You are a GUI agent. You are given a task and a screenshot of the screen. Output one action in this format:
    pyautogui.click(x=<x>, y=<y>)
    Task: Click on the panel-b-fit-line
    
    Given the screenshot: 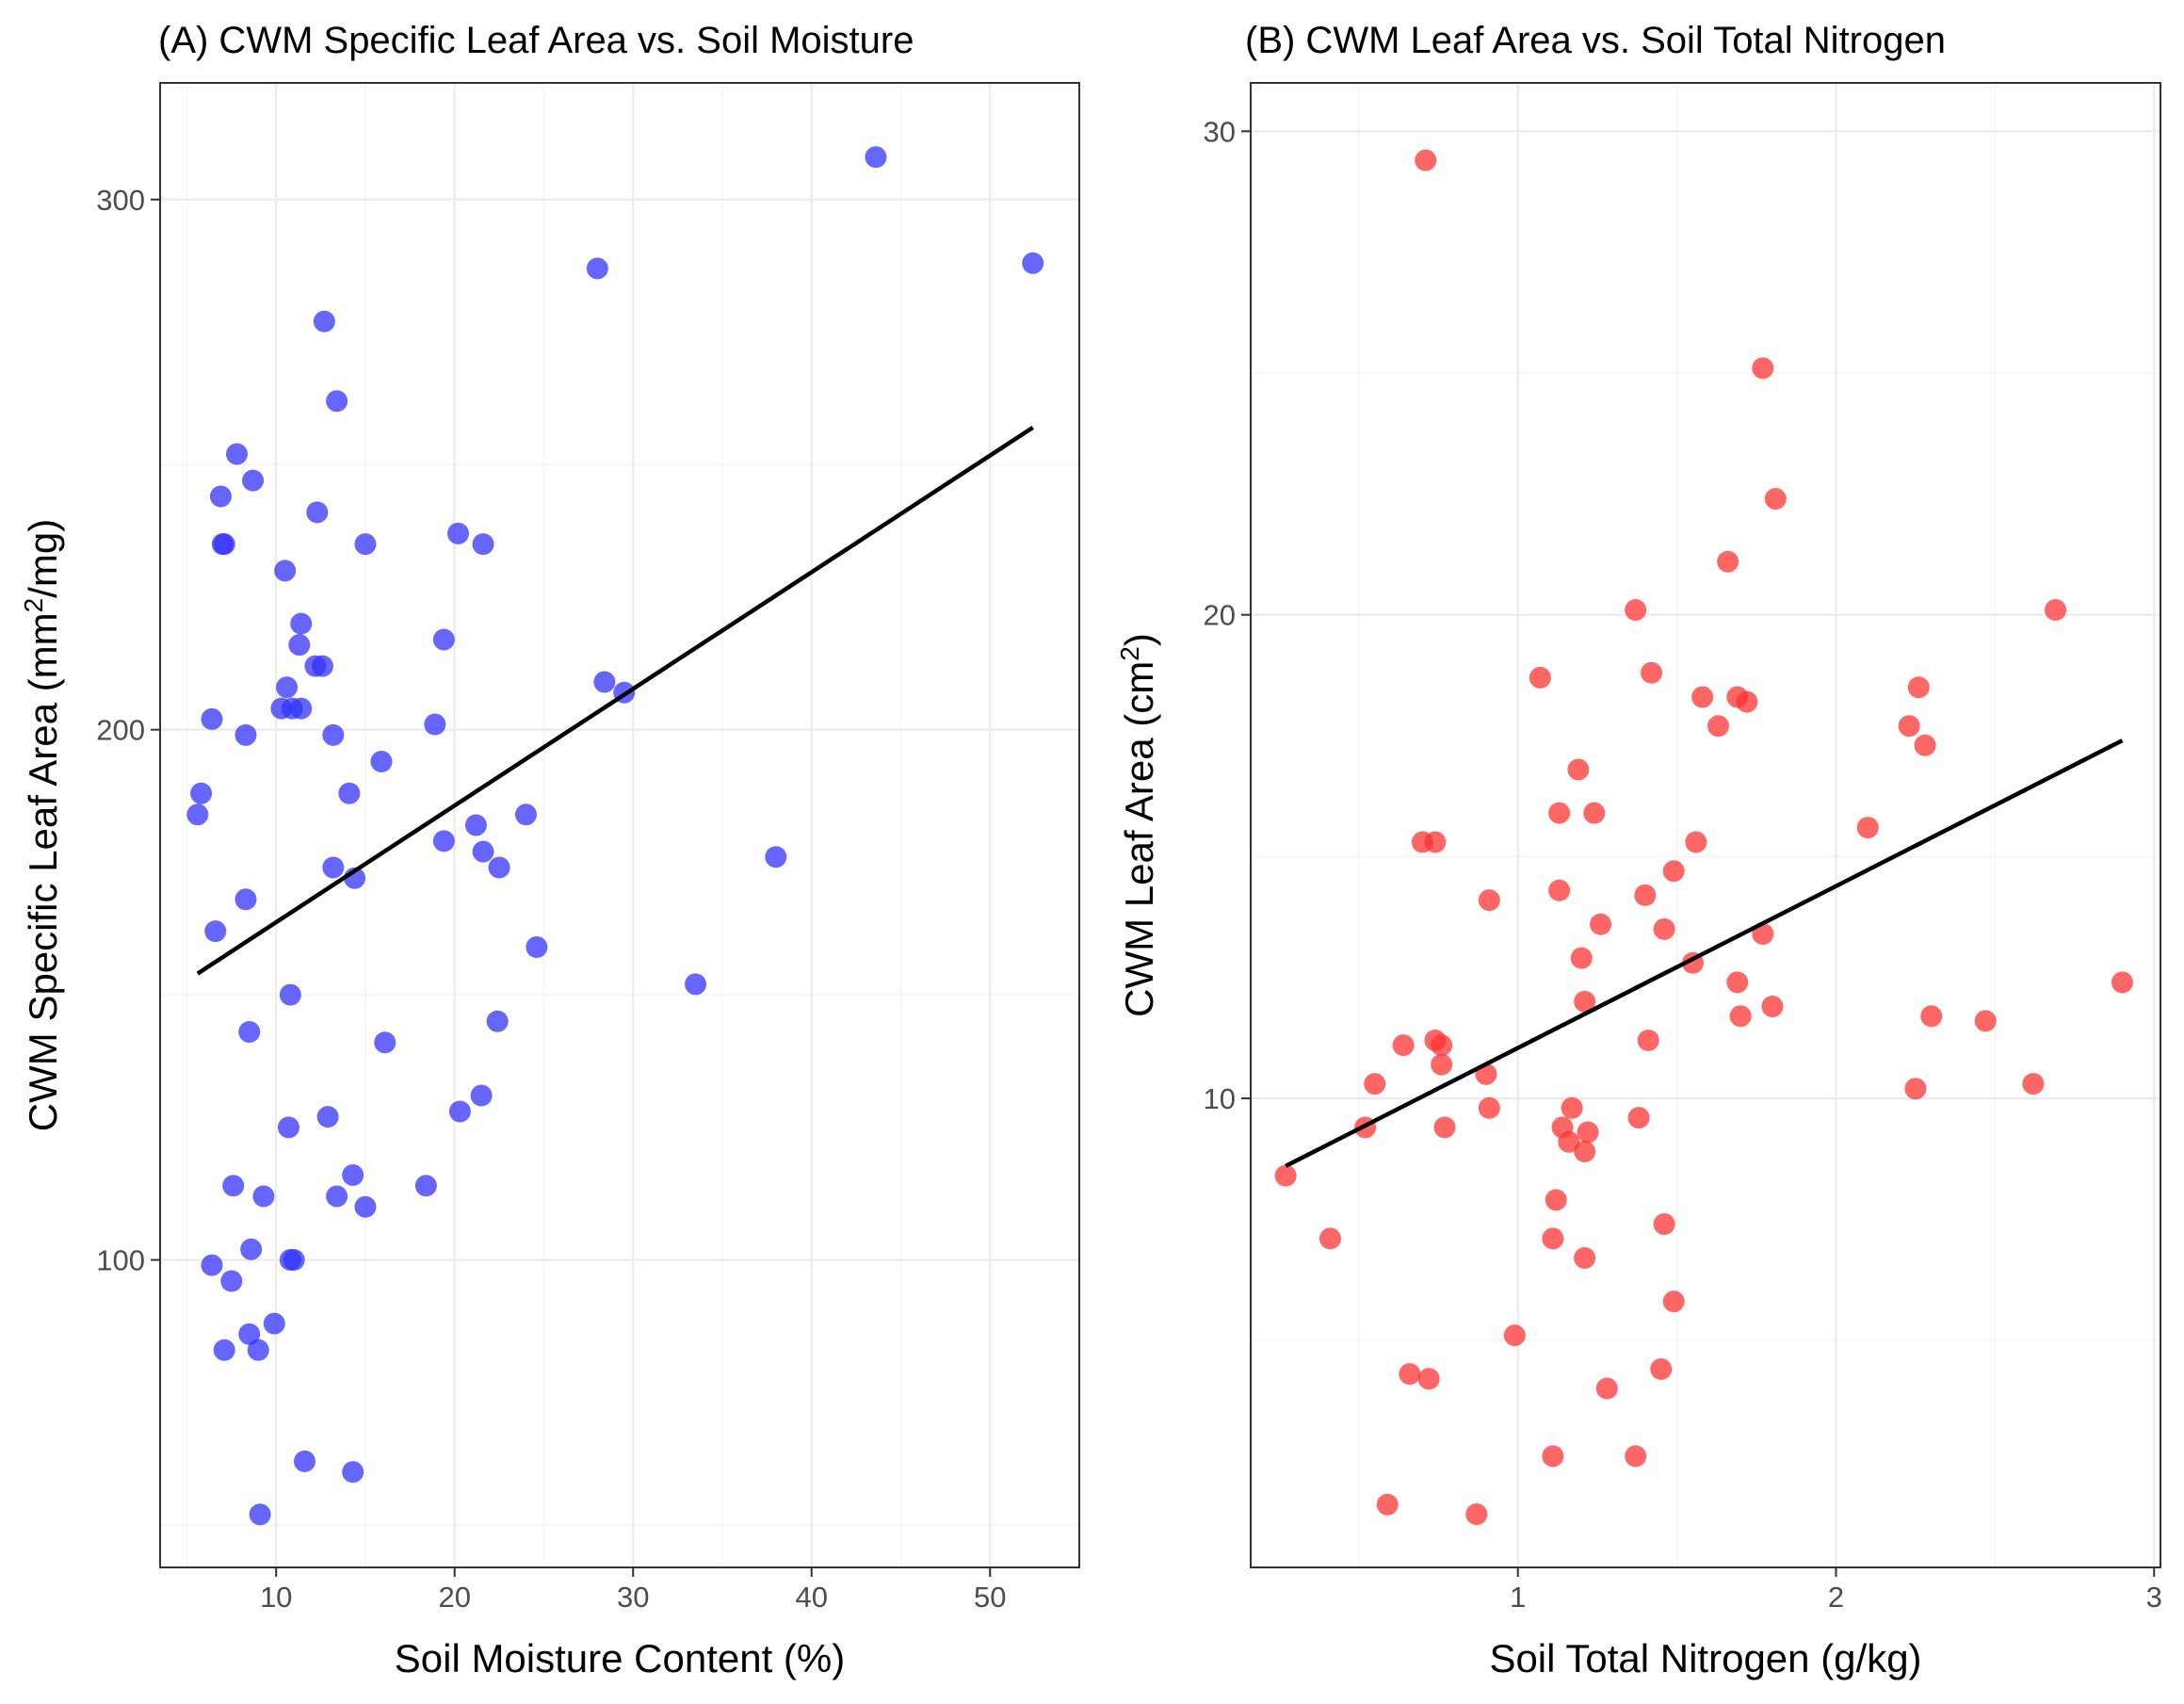 What is the action you would take?
    pyautogui.click(x=1704, y=953)
    